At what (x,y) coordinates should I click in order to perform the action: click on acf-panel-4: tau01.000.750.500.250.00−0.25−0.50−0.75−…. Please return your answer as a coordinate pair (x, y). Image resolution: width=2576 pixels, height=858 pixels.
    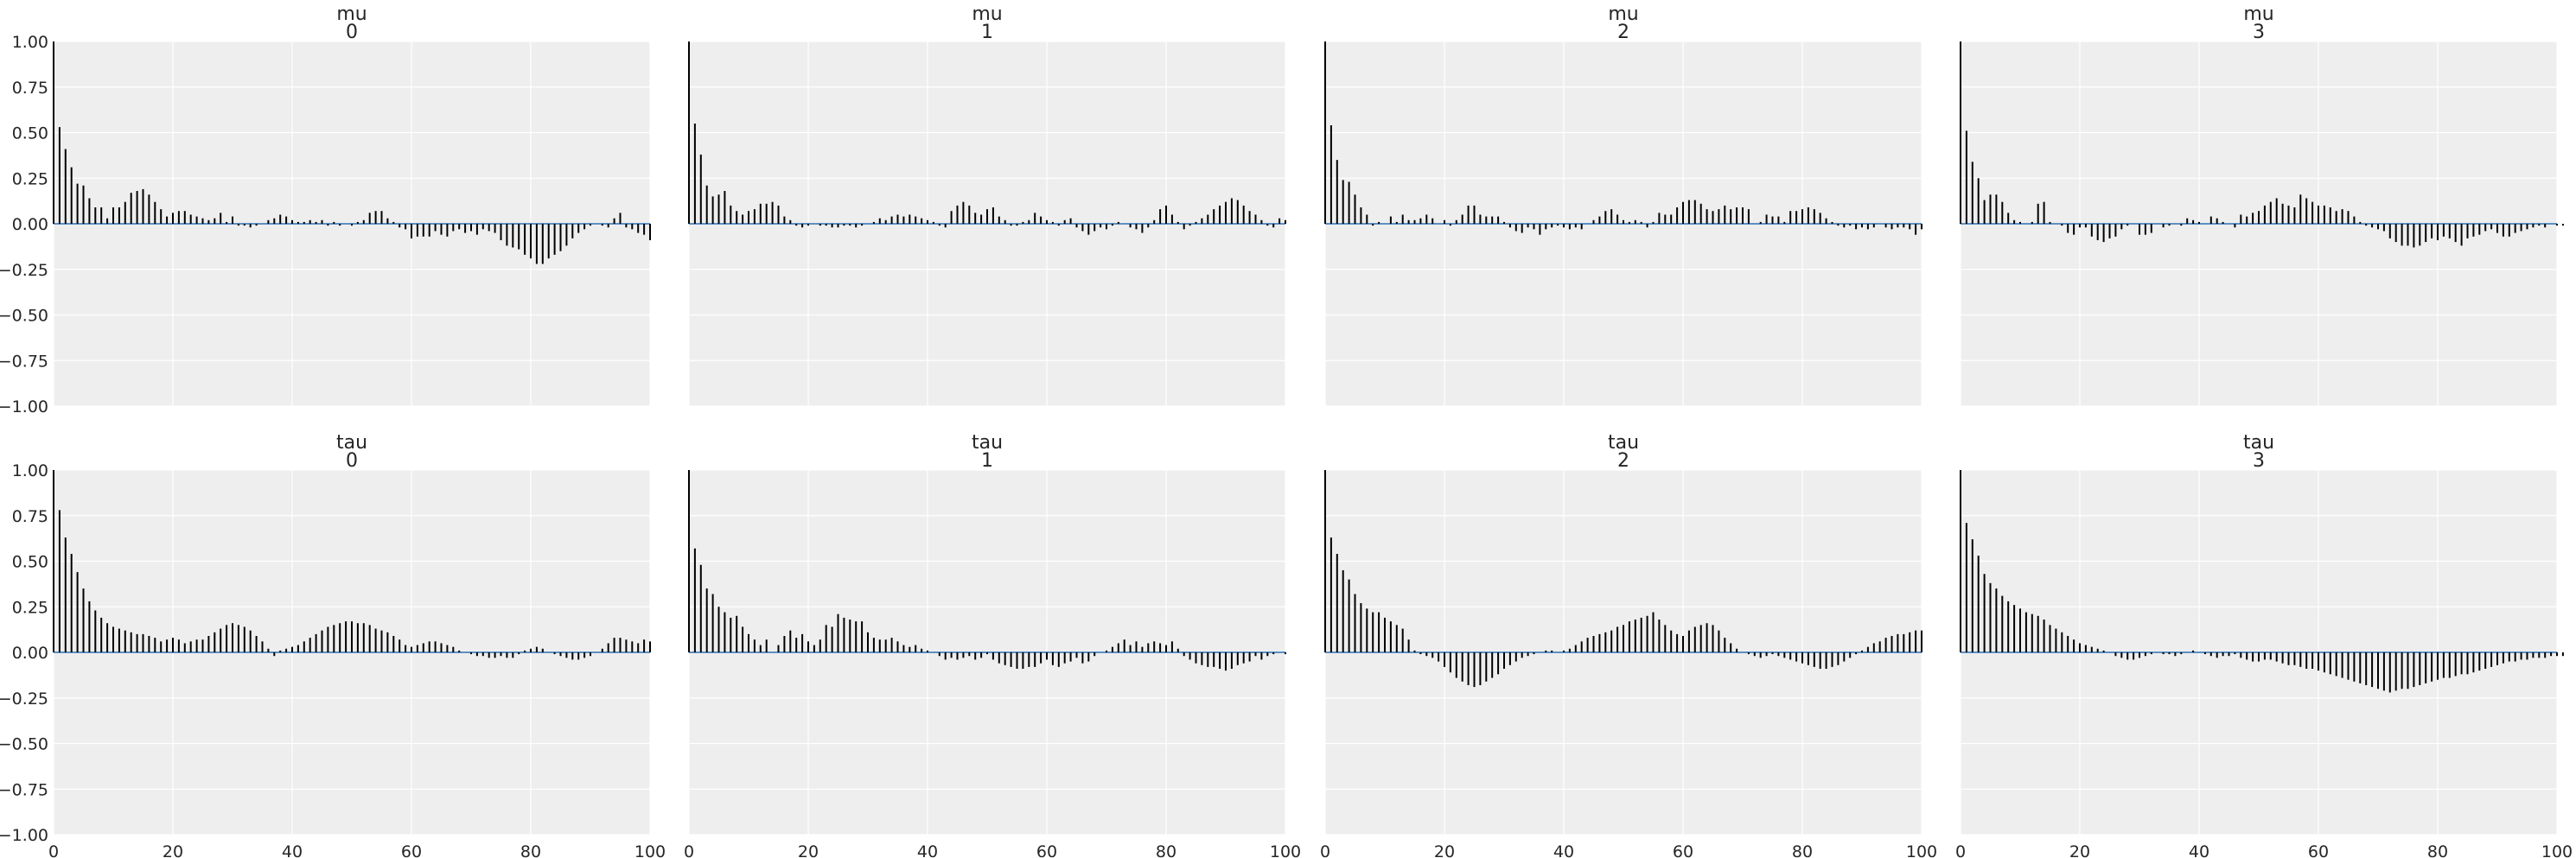
    Looking at the image, I should click on (333, 645).